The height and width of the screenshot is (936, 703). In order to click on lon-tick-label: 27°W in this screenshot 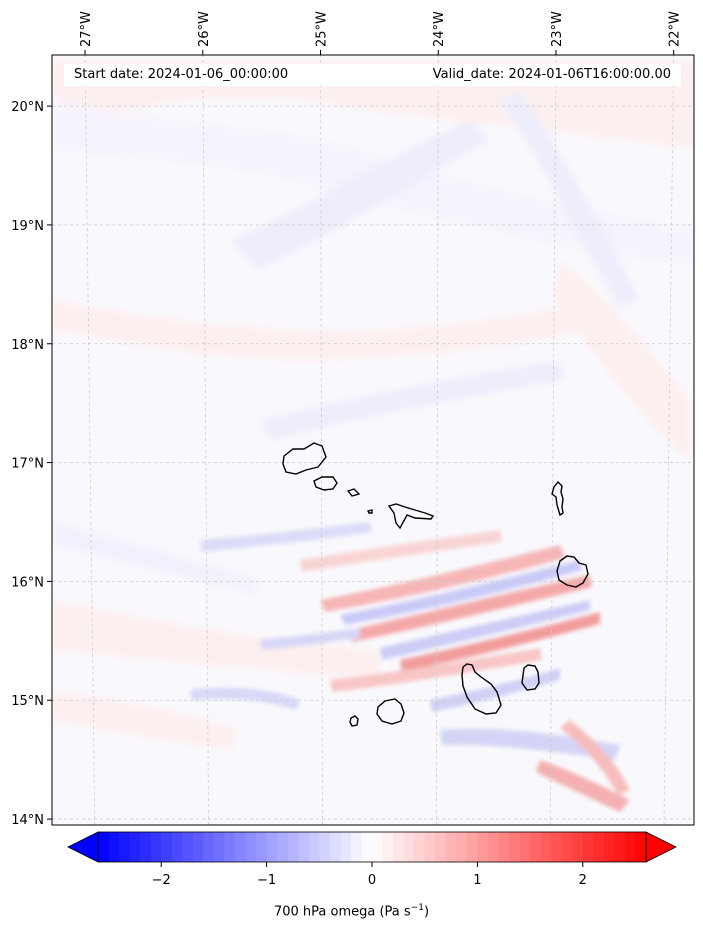, I will do `click(86, 29)`.